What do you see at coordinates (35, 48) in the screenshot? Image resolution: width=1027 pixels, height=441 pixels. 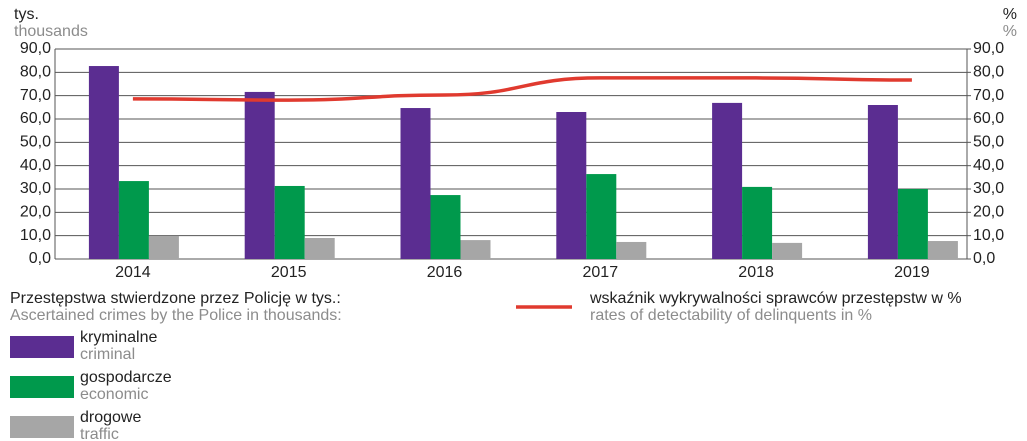 I see `y-tick-label: 90,0` at bounding box center [35, 48].